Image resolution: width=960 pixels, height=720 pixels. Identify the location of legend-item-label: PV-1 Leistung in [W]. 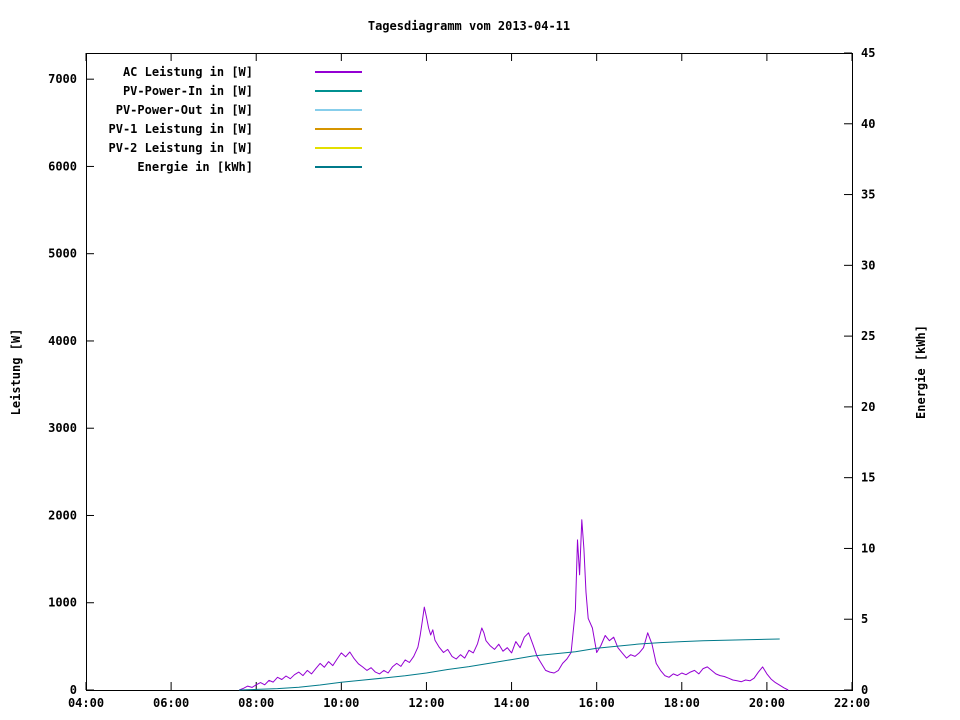
(181, 128).